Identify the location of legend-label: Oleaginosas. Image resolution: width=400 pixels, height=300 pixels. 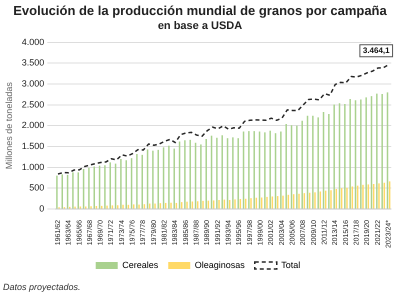
(220, 265).